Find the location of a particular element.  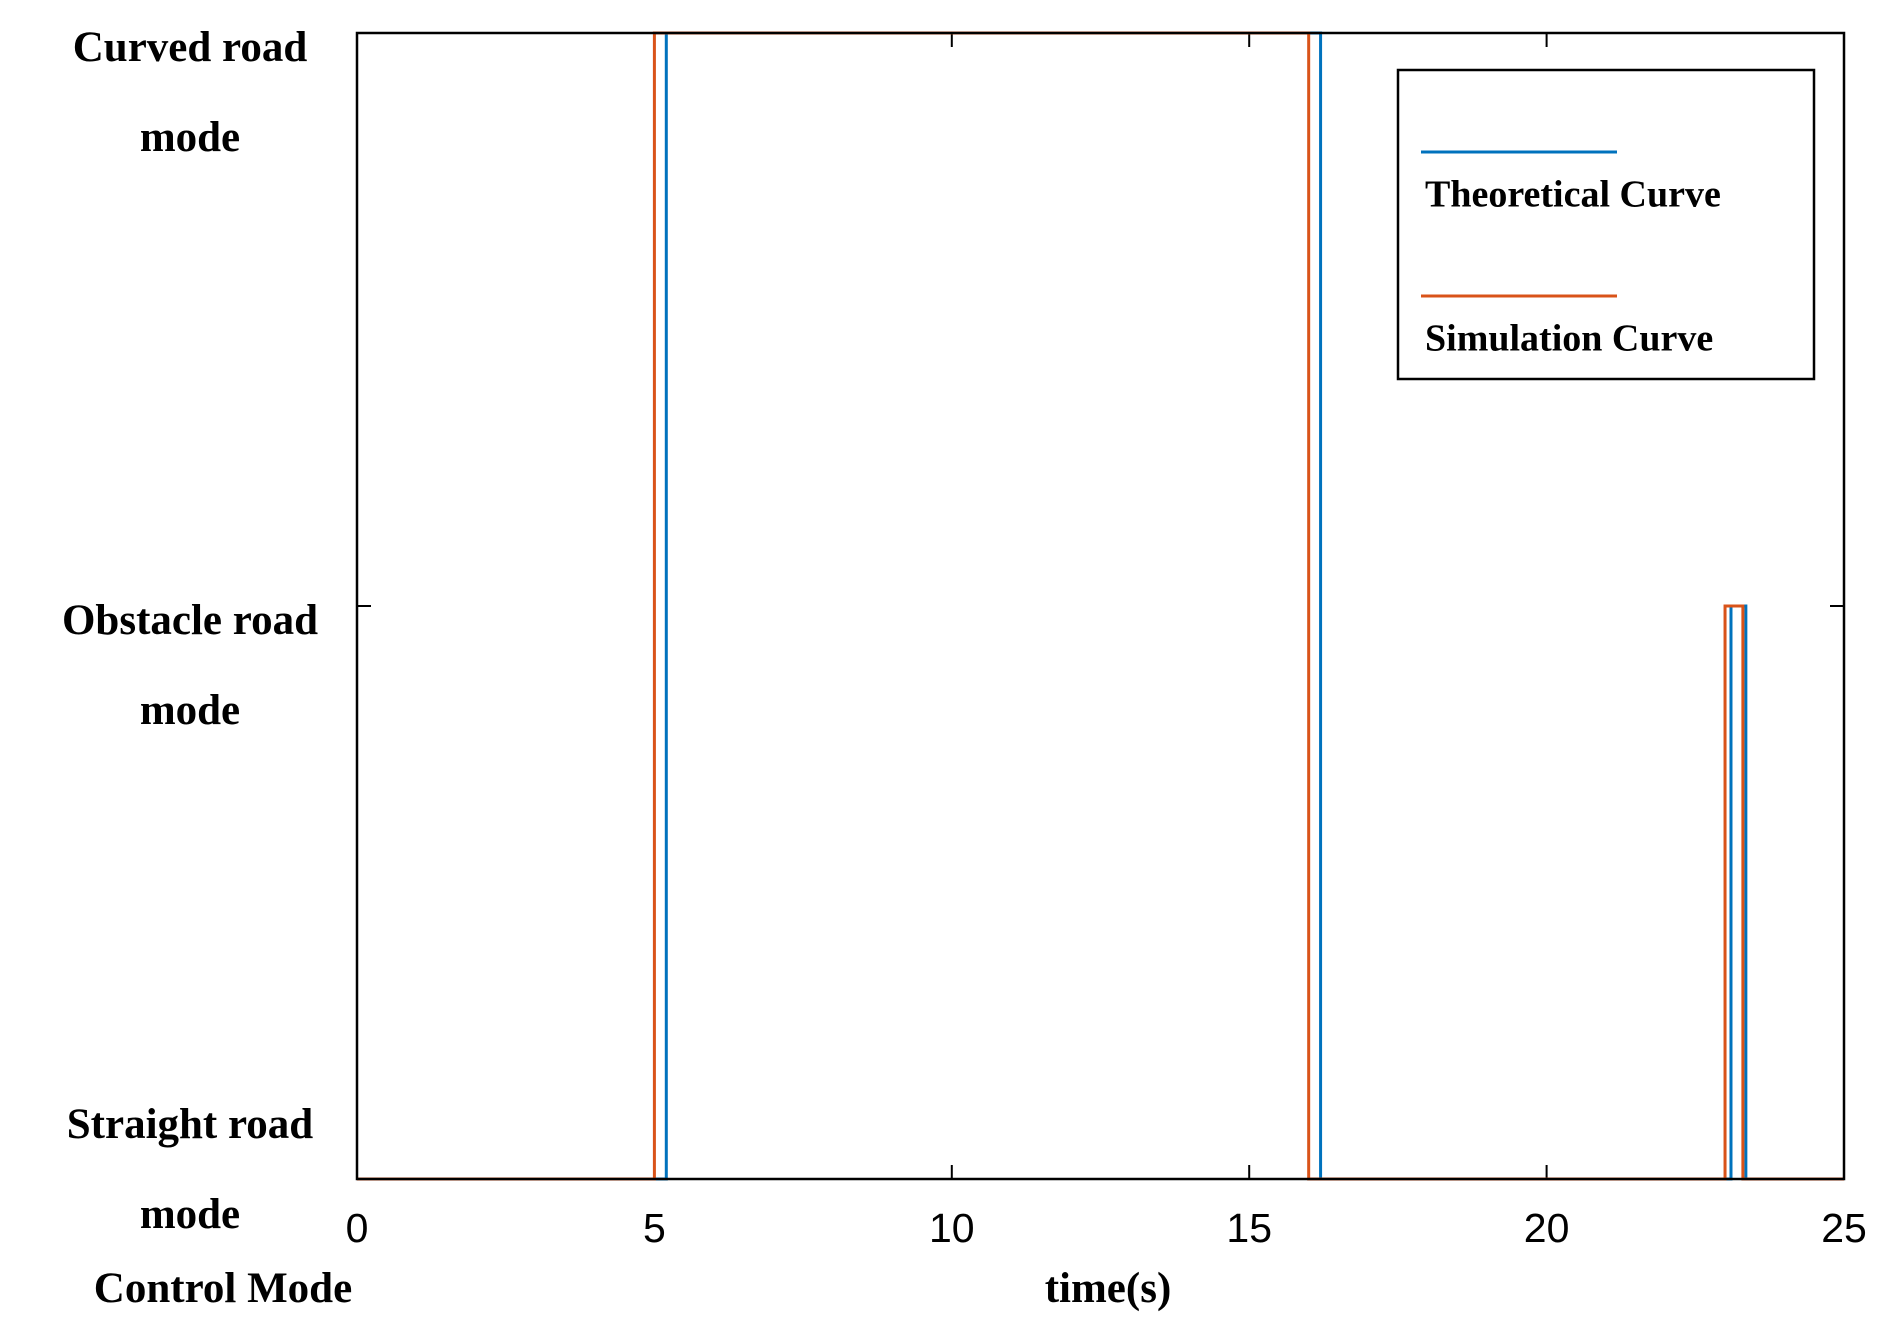

x-tick-label: 0 is located at coordinates (357, 1228).